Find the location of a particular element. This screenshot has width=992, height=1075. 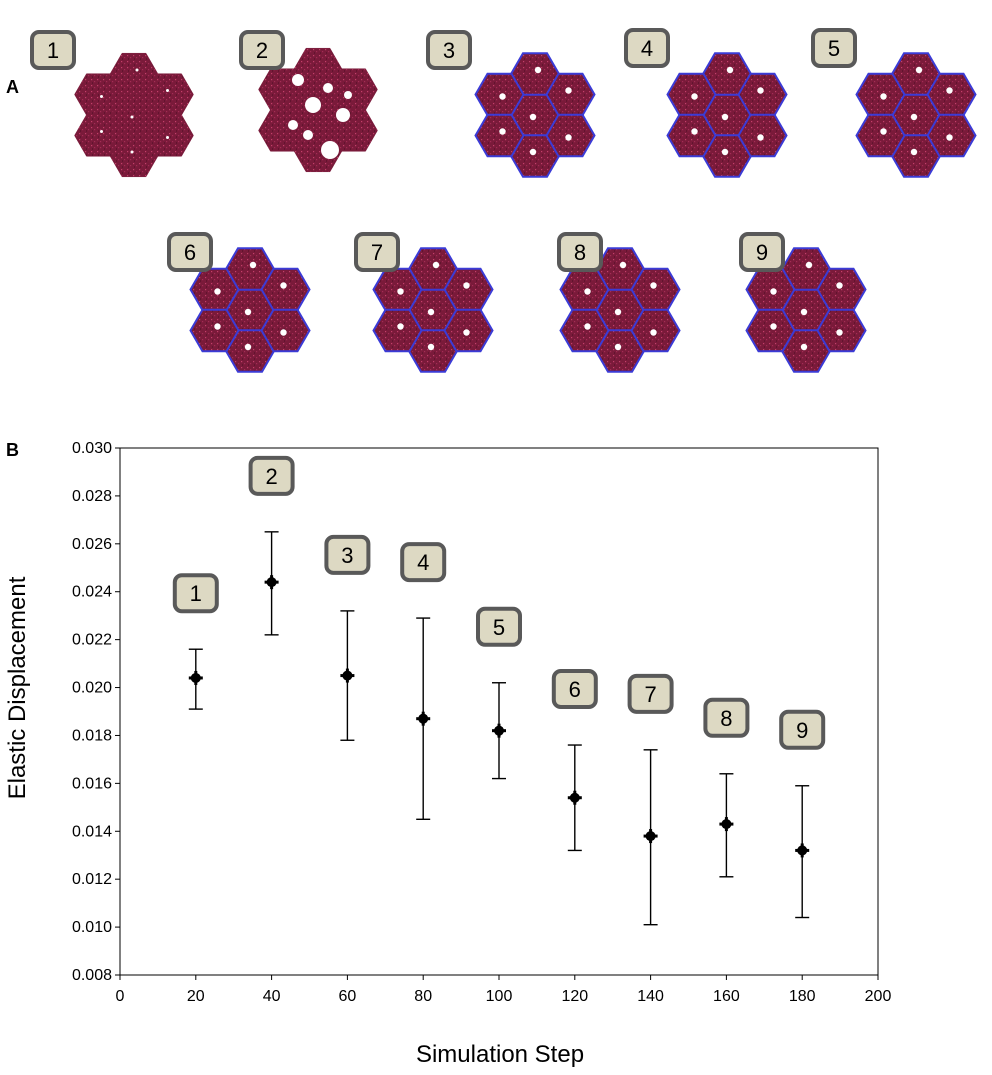

snapshot-4: 4 is located at coordinates (706, 103).